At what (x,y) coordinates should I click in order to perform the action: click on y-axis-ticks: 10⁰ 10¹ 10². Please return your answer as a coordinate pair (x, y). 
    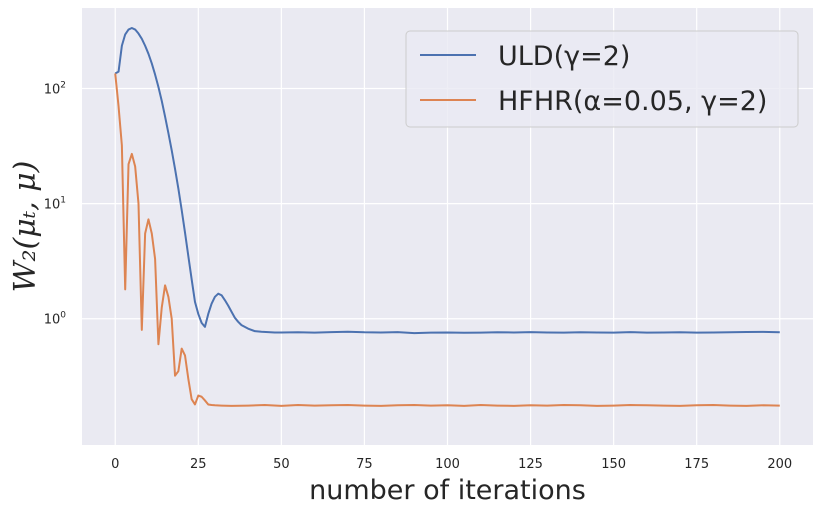
    Looking at the image, I should click on (55, 203).